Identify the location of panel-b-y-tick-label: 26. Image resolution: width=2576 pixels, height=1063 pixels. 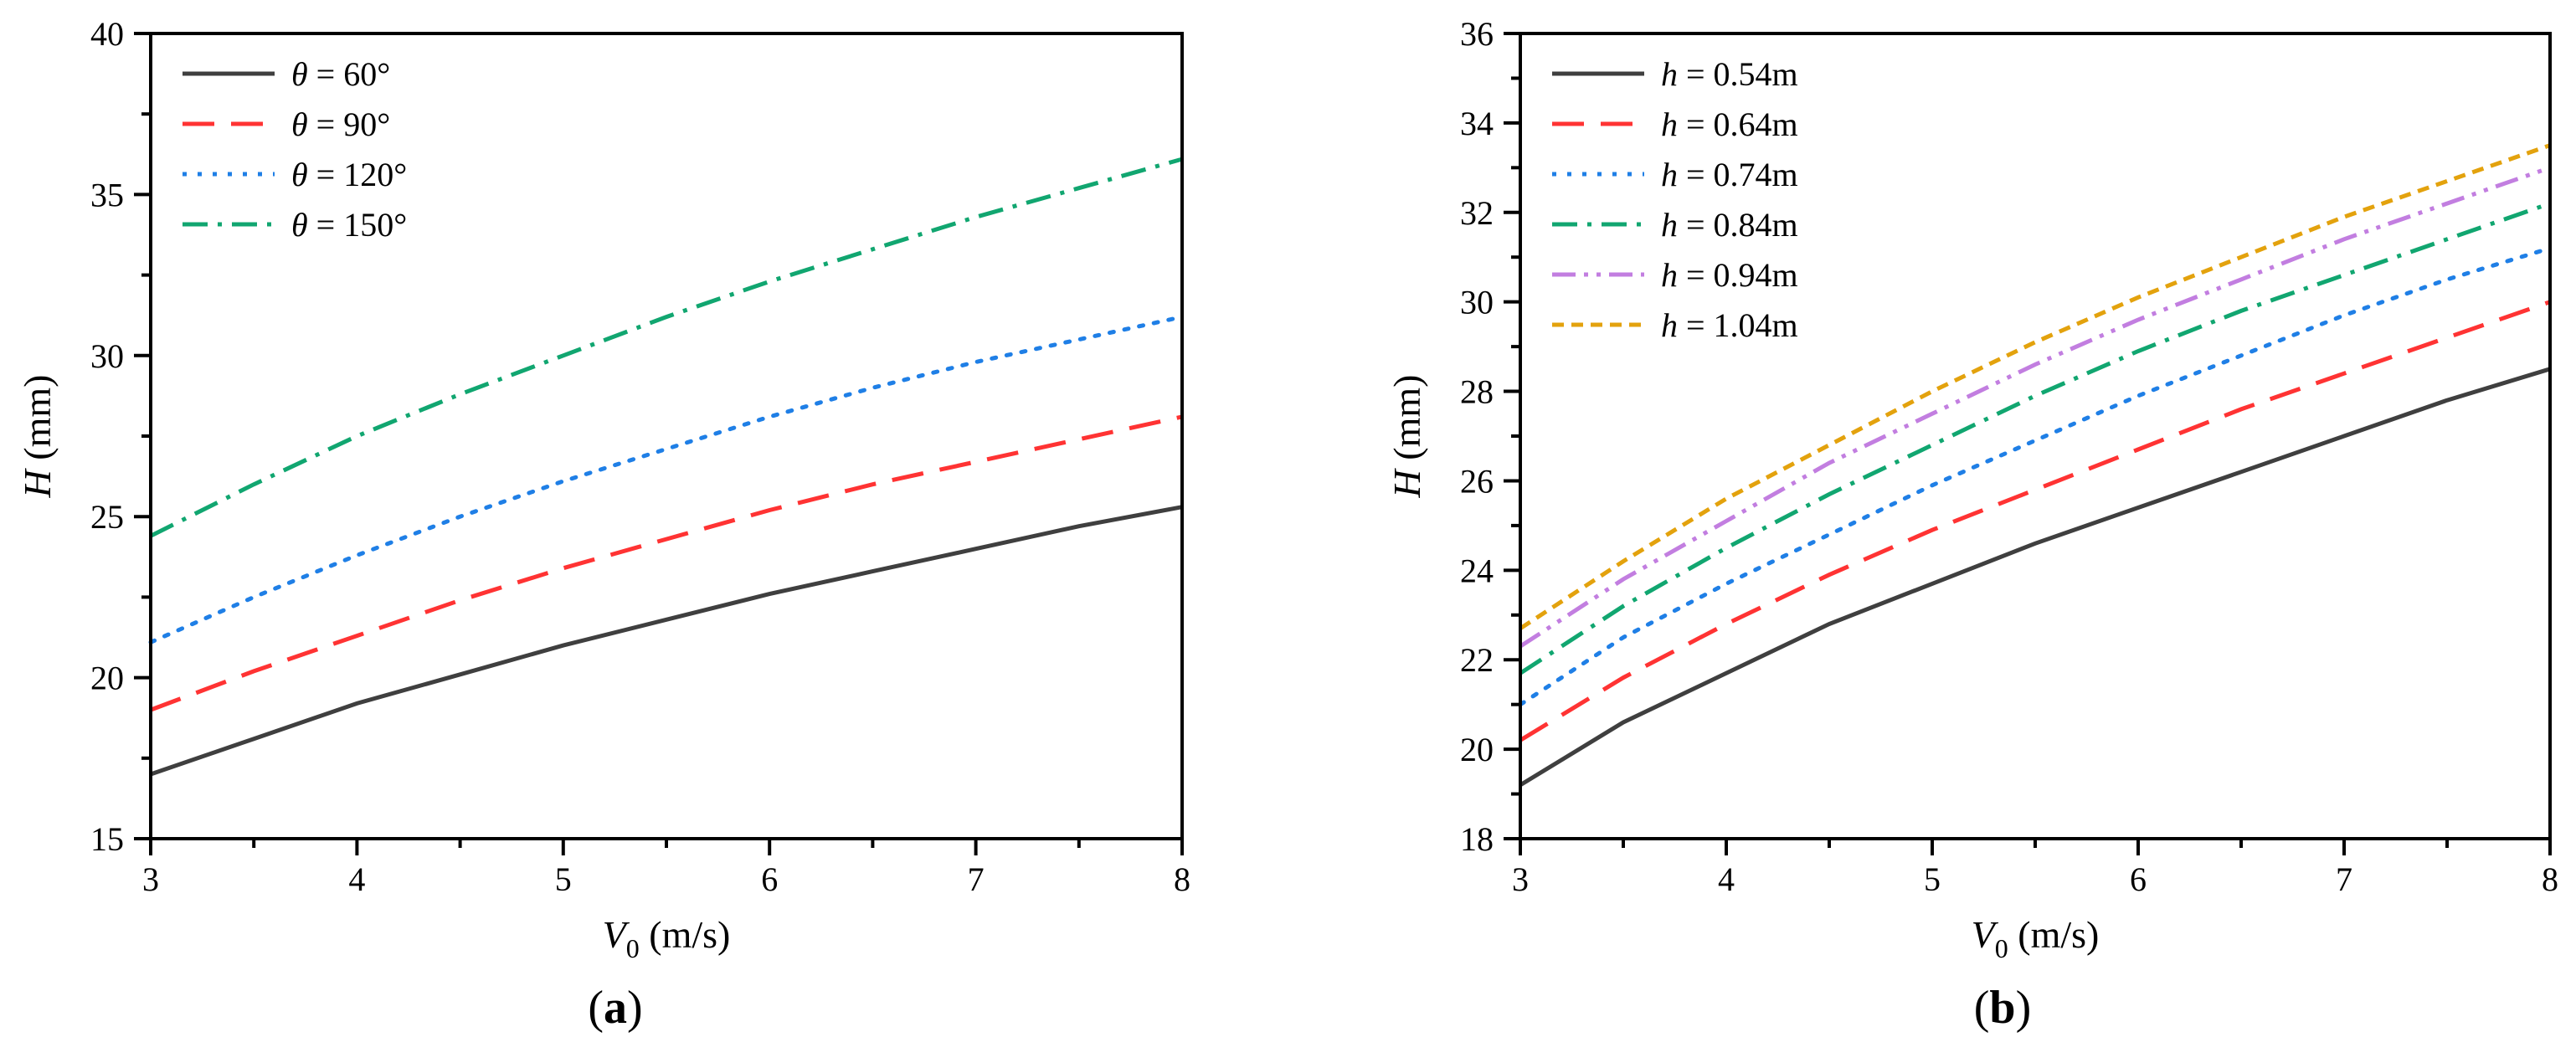
(1477, 481).